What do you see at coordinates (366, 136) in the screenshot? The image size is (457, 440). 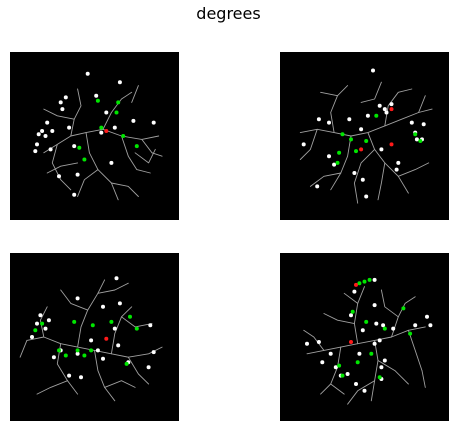 I see `panel-2-canvas` at bounding box center [366, 136].